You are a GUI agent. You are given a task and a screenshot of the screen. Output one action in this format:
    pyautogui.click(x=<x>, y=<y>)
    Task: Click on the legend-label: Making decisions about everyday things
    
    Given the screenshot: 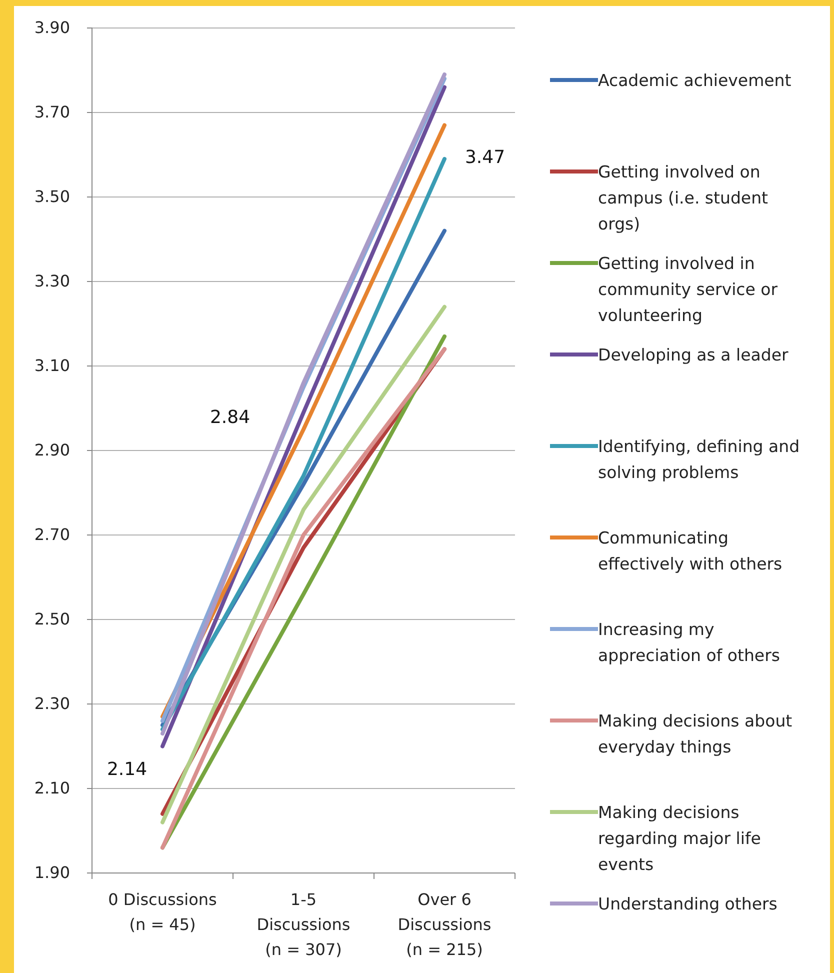 What is the action you would take?
    pyautogui.click(x=695, y=734)
    